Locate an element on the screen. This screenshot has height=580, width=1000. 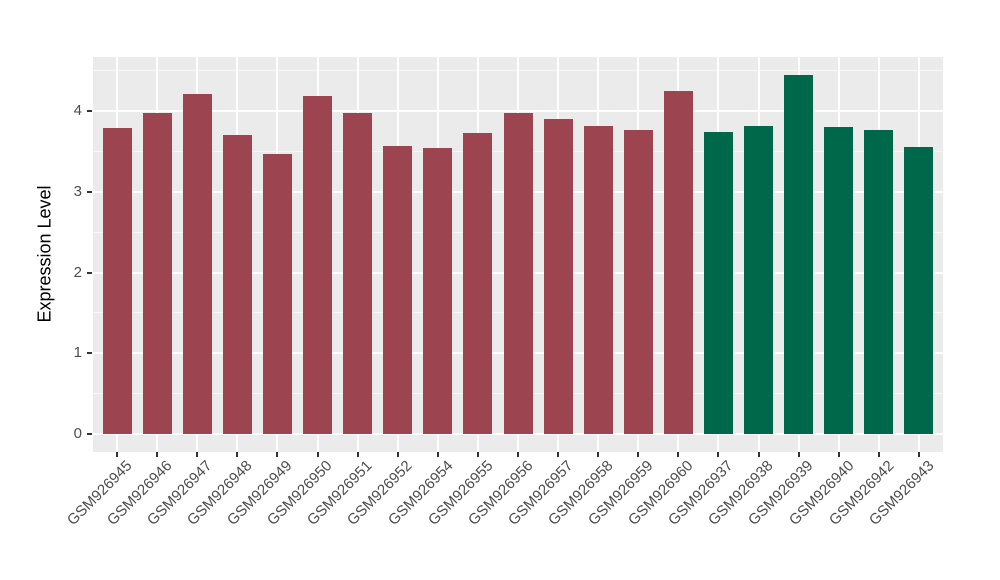
bar-GSM926945 is located at coordinates (117, 280).